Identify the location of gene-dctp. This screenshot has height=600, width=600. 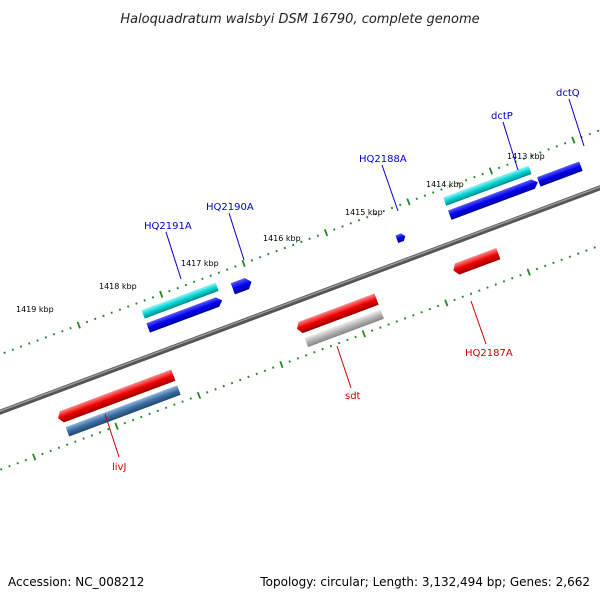
(487, 185).